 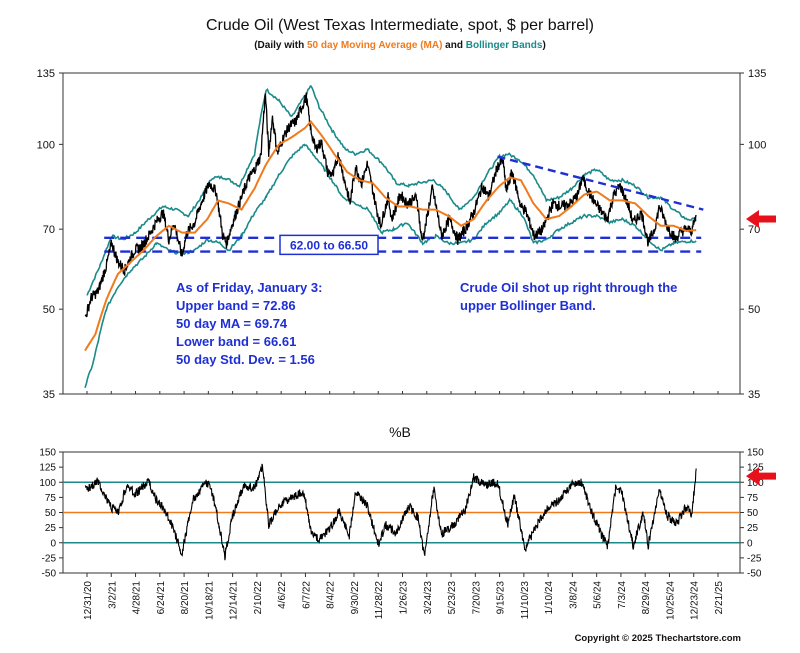 What do you see at coordinates (47, 453) in the screenshot?
I see `pb-ytick-label-left: 150` at bounding box center [47, 453].